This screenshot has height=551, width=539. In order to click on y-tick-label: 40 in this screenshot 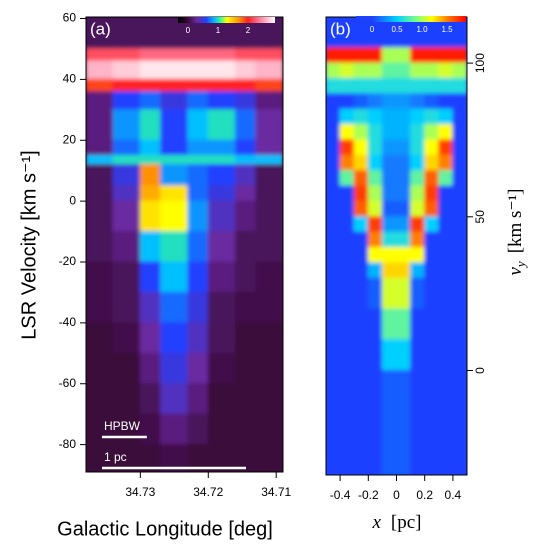, I will do `click(70, 79)`.